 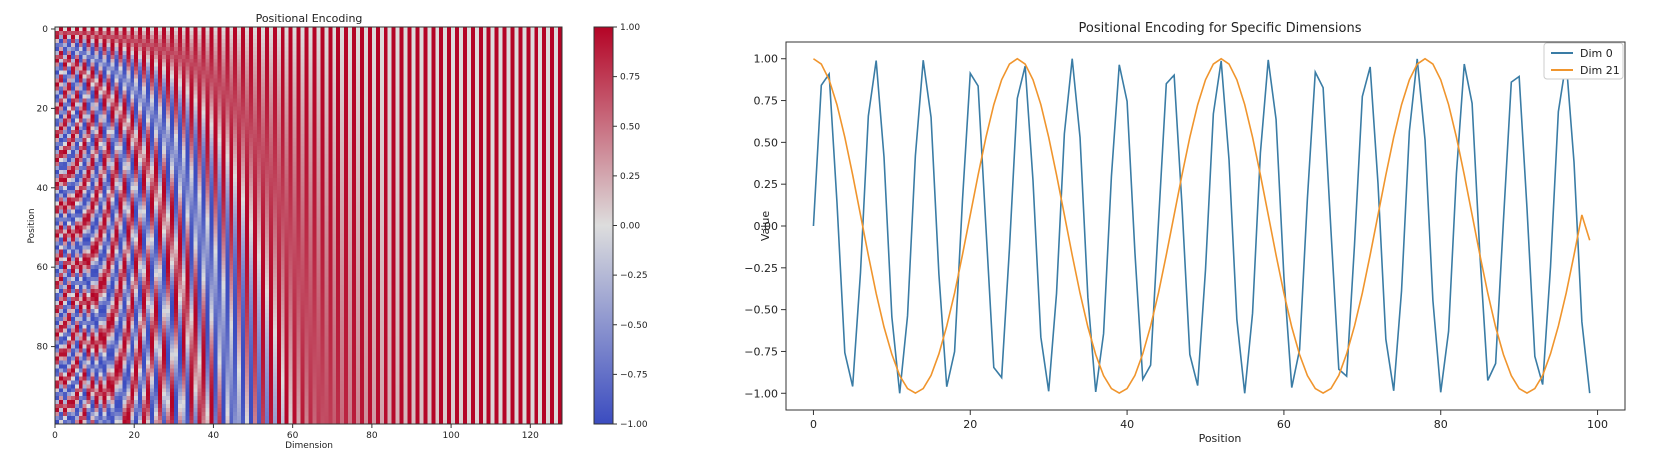 I want to click on line-y-axis: 1.00 0.75 0.50 0.25 0.00 −0.25 −0.50 −0.75 −1.00, so click(x=765, y=226).